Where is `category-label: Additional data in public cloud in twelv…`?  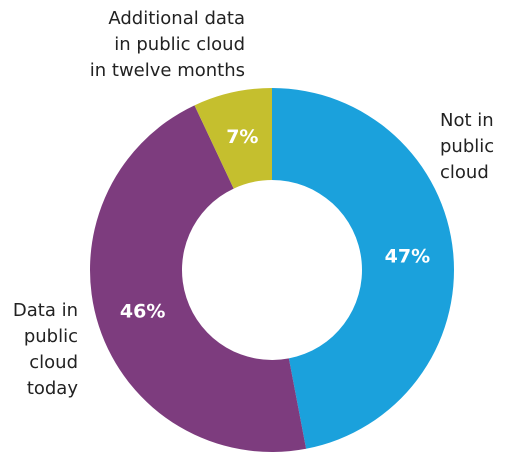
category-label: Additional data in public cloud in twelv… is located at coordinates (167, 44).